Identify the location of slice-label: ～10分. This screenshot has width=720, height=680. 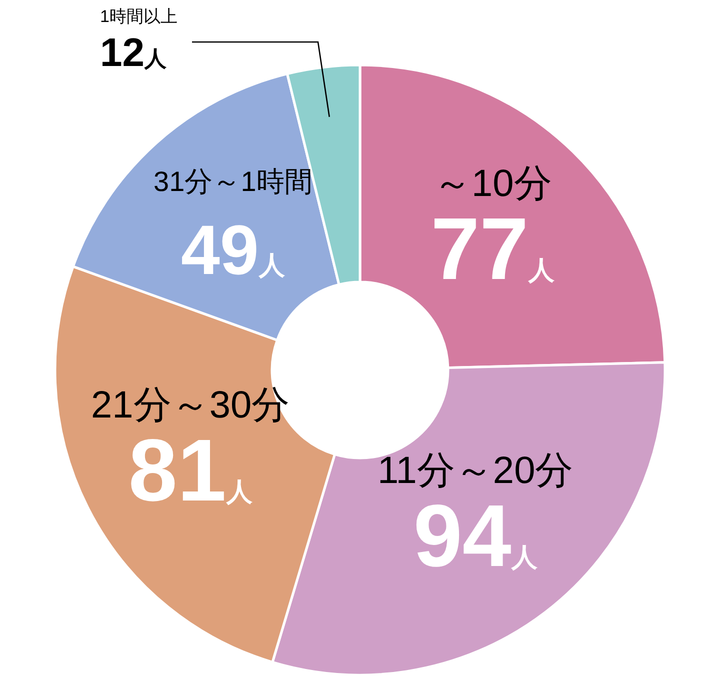
(493, 183).